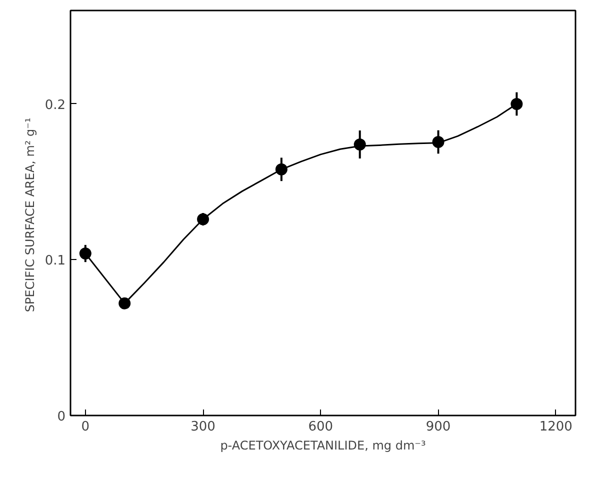  I want to click on x-tick-label: 300, so click(203, 427).